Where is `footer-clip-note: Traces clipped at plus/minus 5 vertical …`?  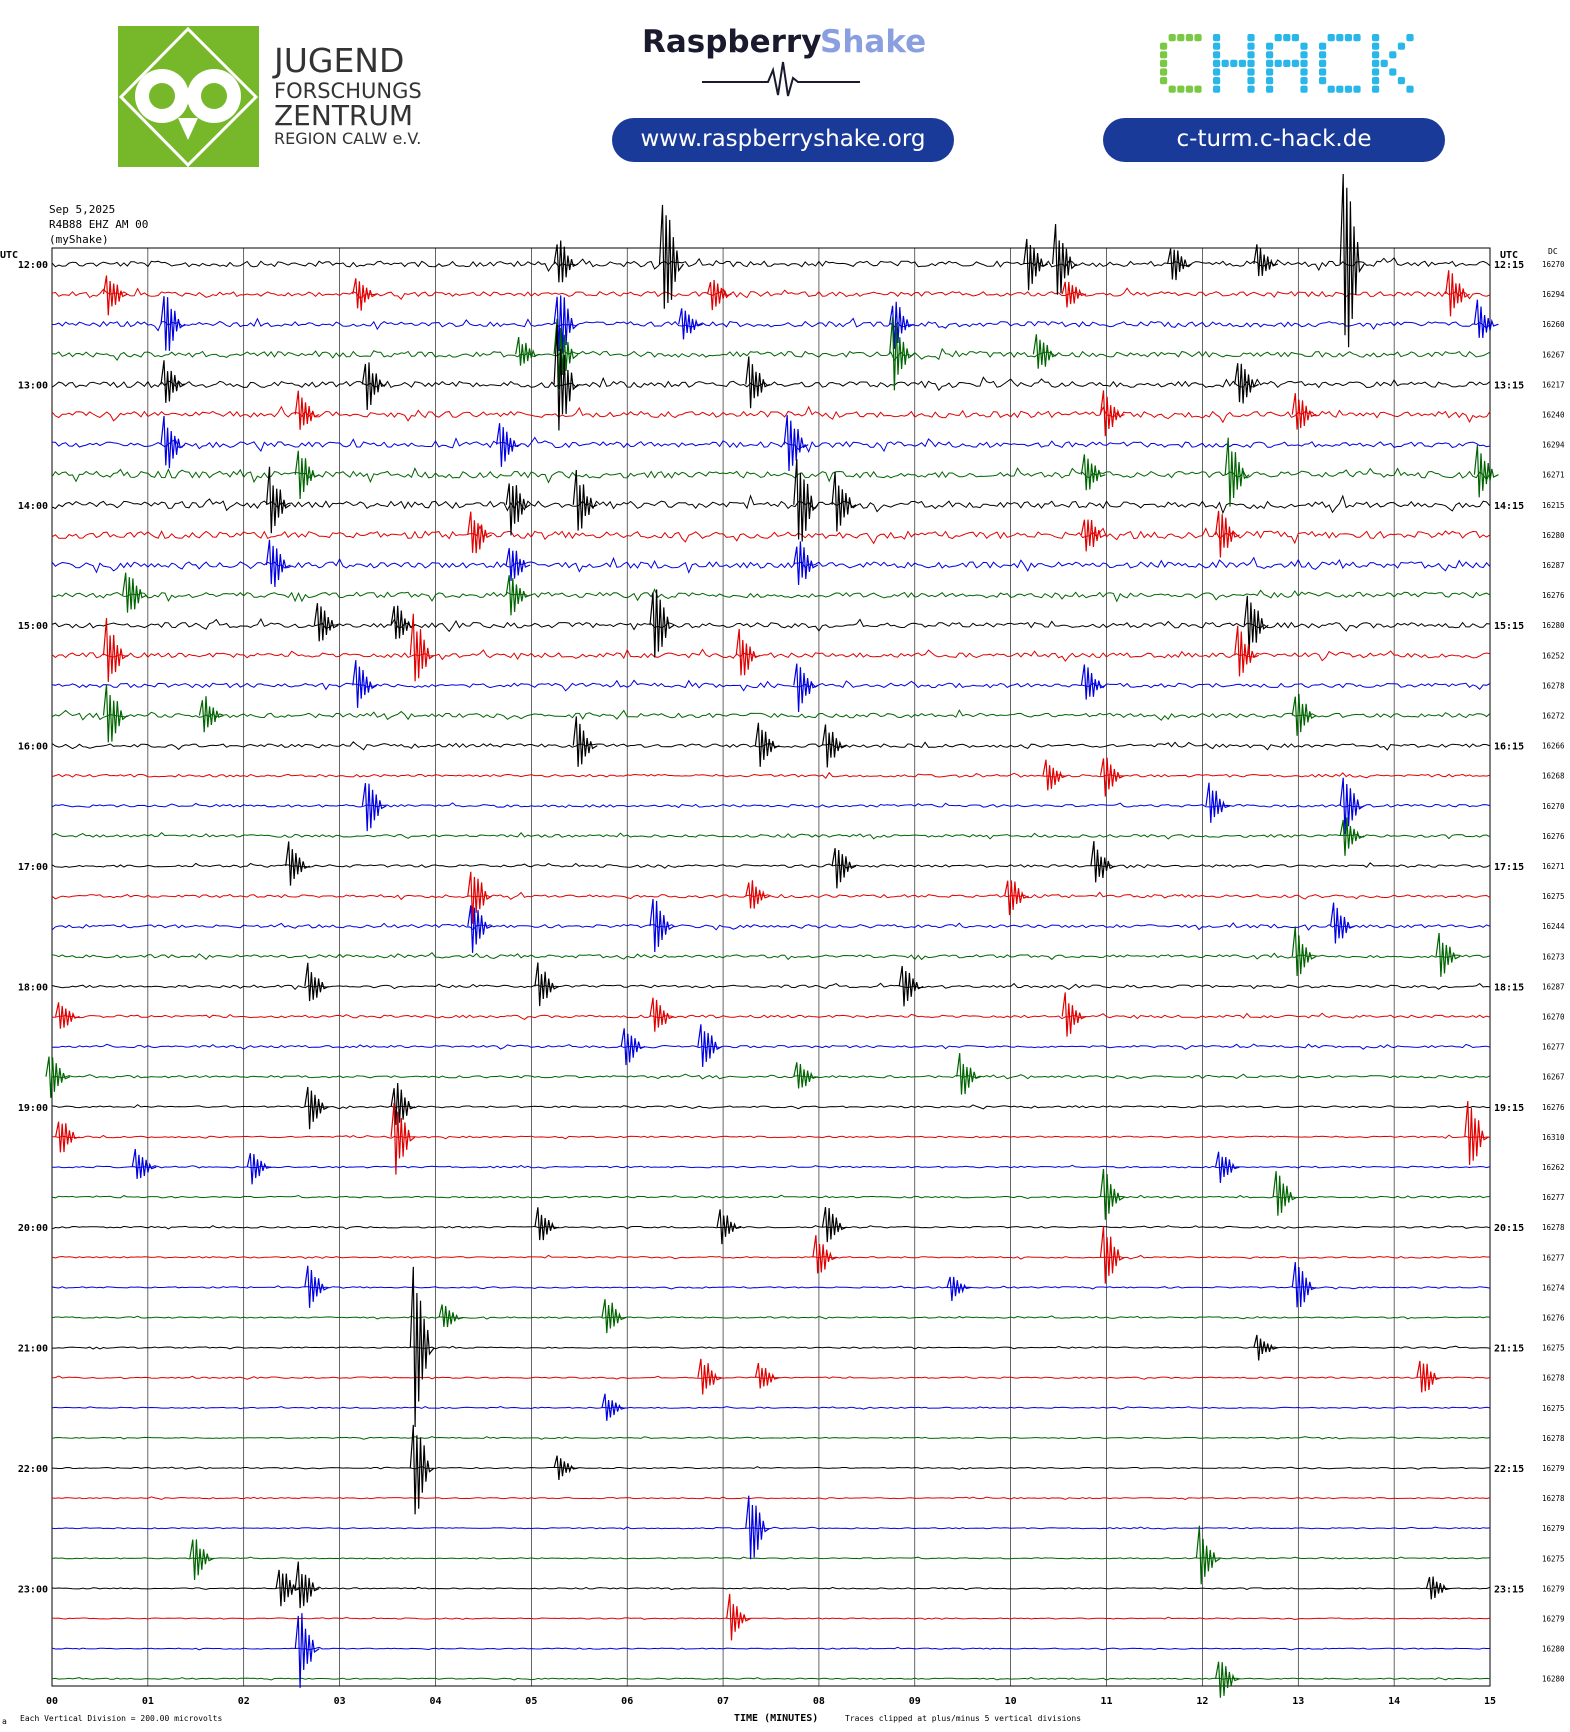 footer-clip-note: Traces clipped at plus/minus 5 vertical … is located at coordinates (963, 1718).